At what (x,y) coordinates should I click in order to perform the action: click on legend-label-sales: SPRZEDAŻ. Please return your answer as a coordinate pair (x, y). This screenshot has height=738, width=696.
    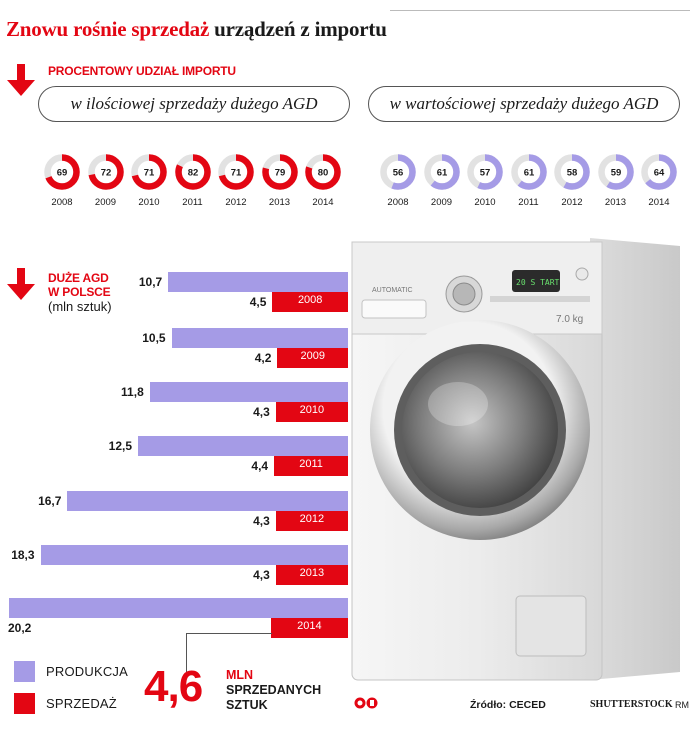
    Looking at the image, I should click on (81, 703).